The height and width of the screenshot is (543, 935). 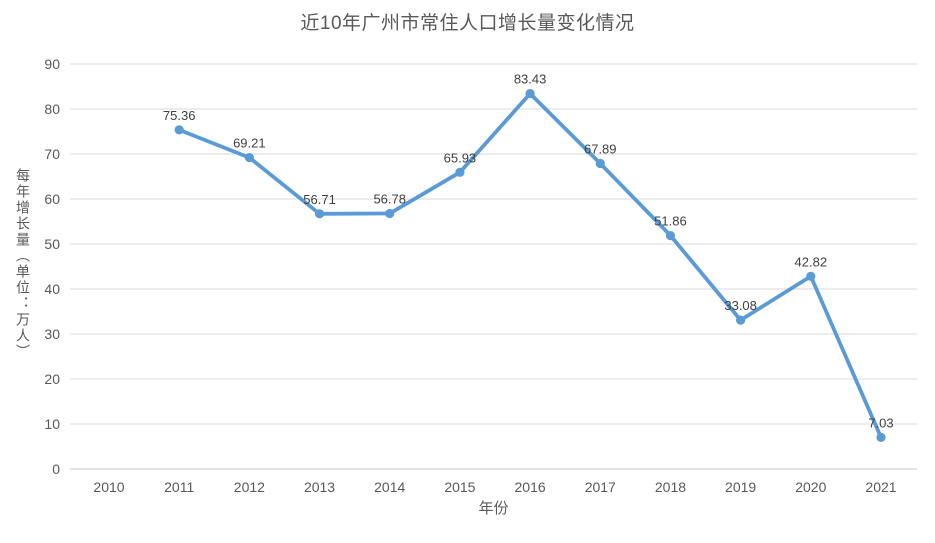 What do you see at coordinates (811, 261) in the screenshot?
I see `data-point-label: 42.82` at bounding box center [811, 261].